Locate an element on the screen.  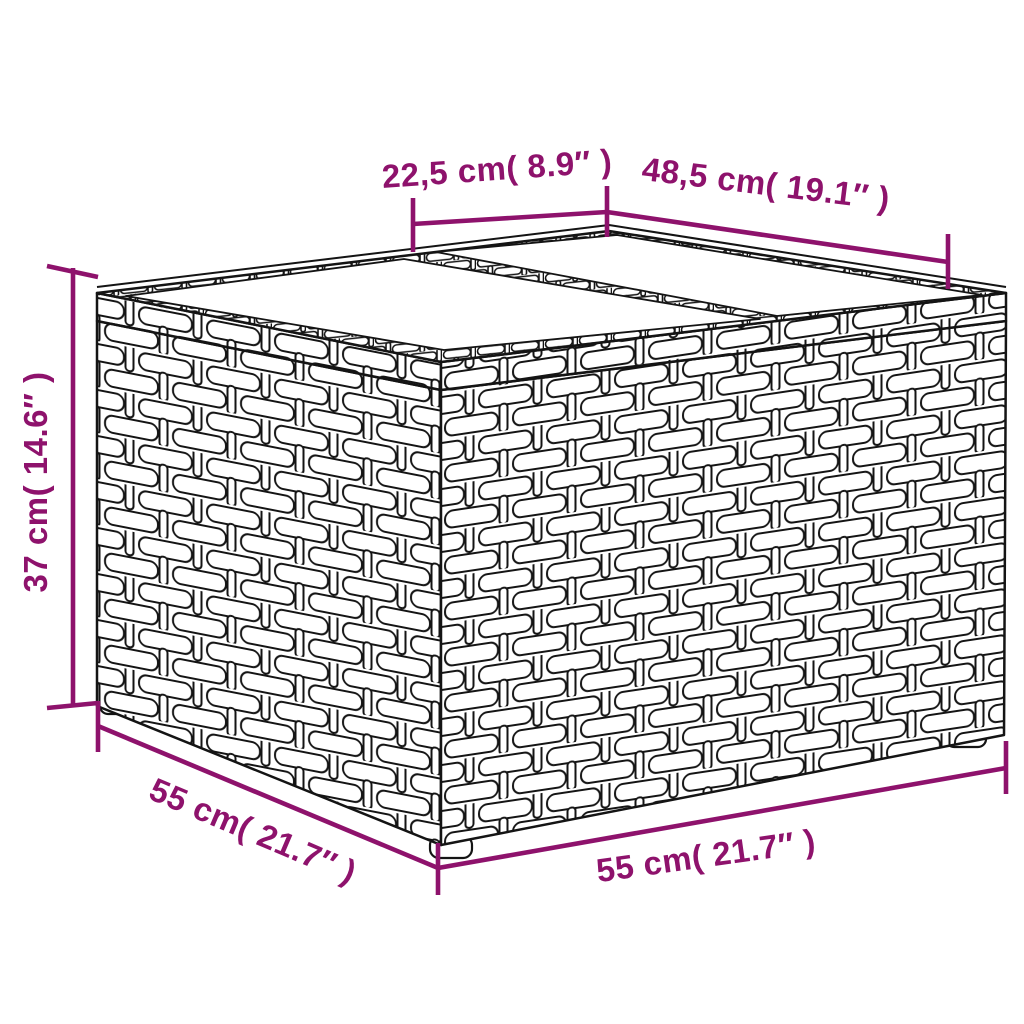
dim-height is located at coordinates (72, 487).